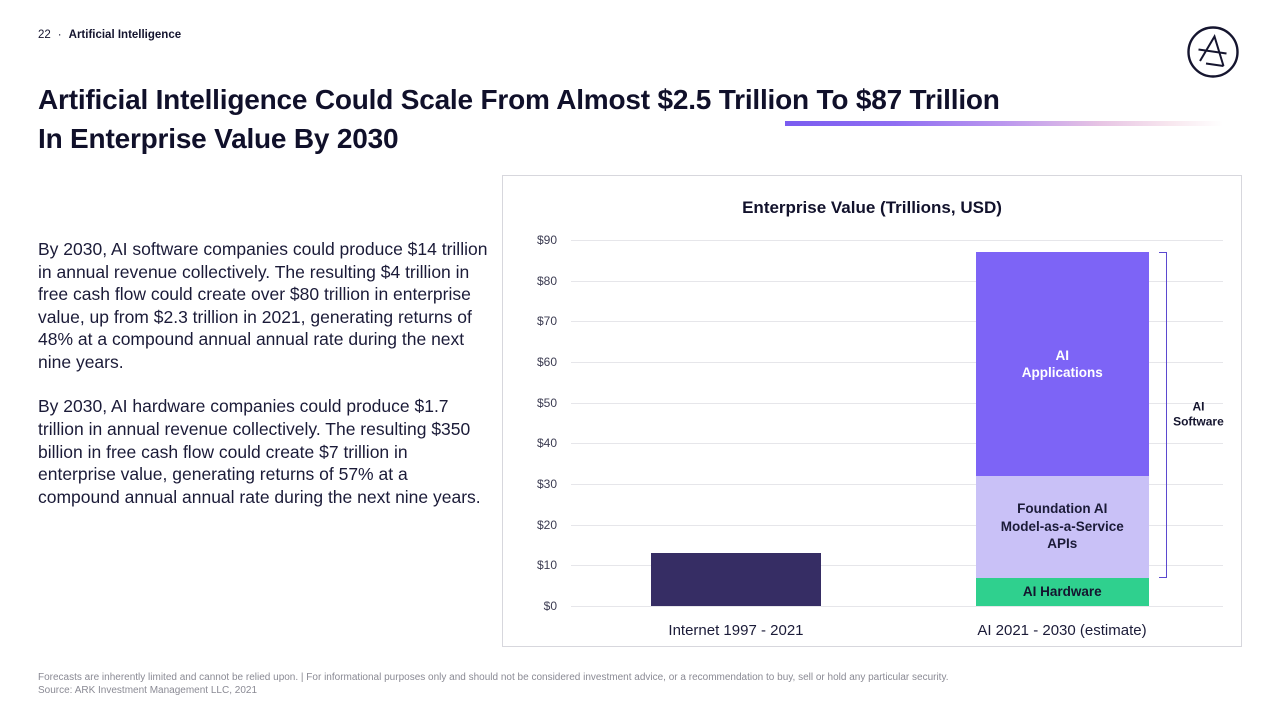 The image size is (1280, 720). I want to click on y-tick-label: $70, so click(546, 321).